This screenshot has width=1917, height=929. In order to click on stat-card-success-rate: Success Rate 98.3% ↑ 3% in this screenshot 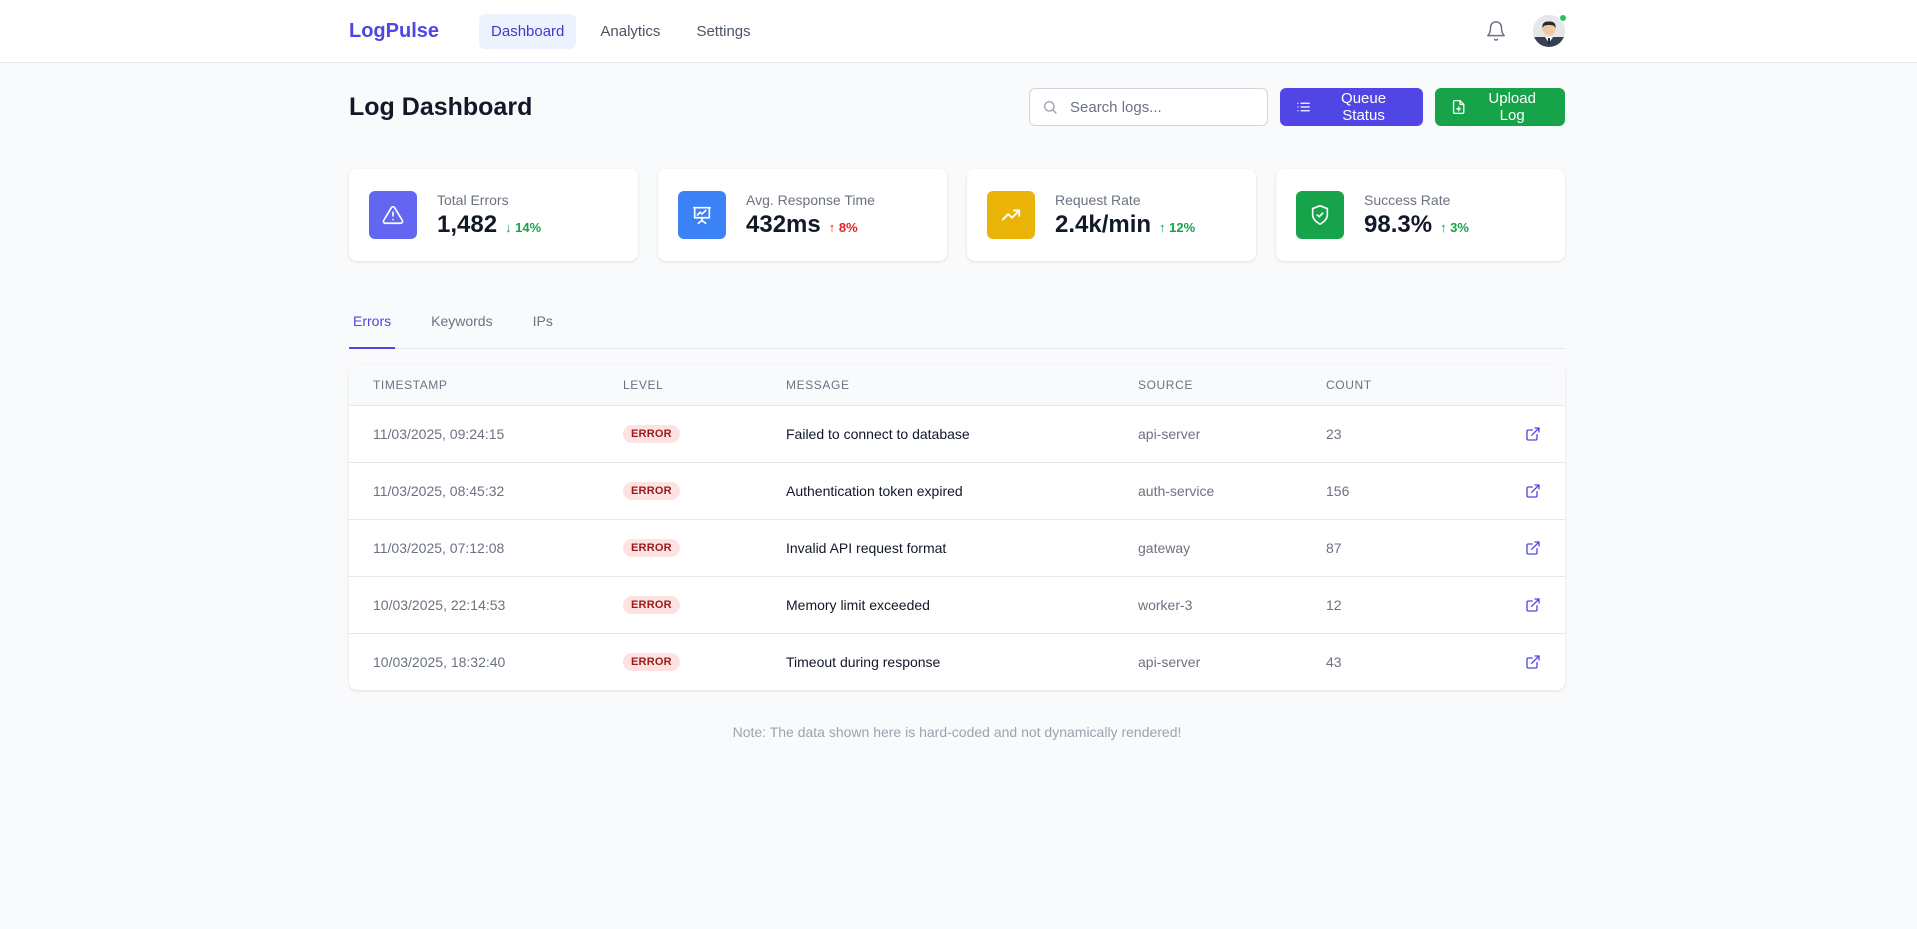, I will do `click(1420, 215)`.